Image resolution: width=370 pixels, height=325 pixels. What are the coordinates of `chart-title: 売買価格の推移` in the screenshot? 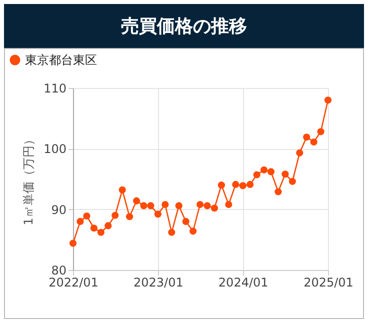 It's located at (184, 26).